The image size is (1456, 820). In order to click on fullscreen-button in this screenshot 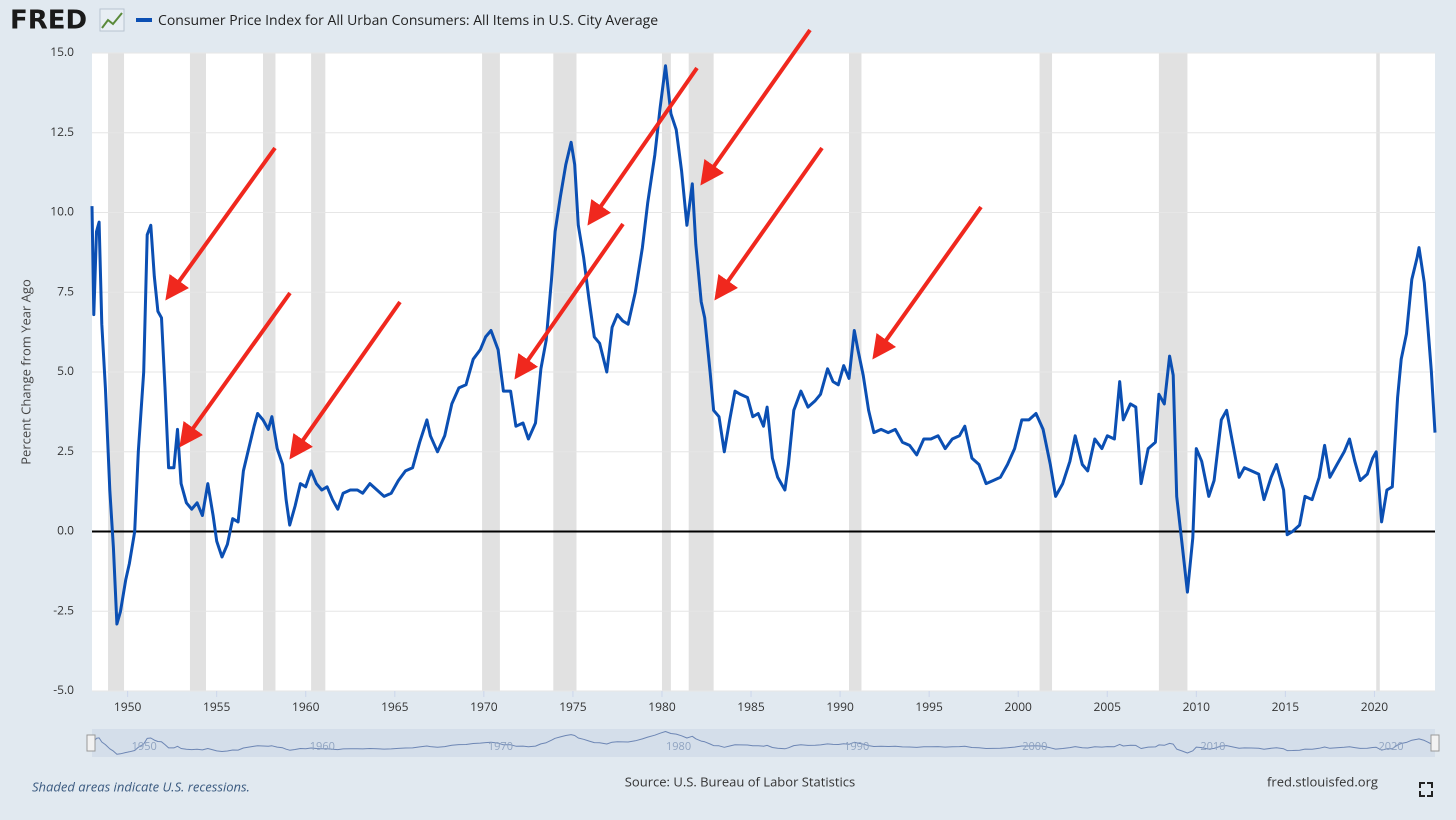, I will do `click(1426, 789)`.